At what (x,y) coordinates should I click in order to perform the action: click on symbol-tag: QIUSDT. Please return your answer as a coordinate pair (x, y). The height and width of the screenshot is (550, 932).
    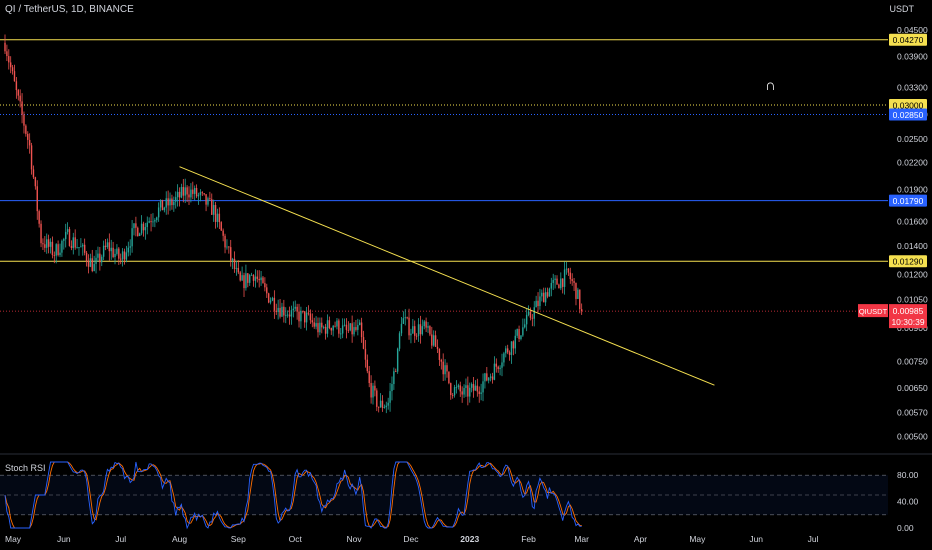
    Looking at the image, I should click on (873, 311).